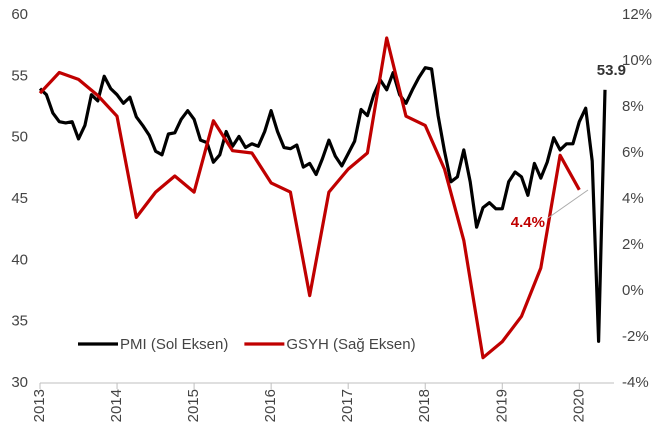 This screenshot has width=659, height=447. What do you see at coordinates (578, 405) in the screenshot?
I see `x-tick-label: 2020` at bounding box center [578, 405].